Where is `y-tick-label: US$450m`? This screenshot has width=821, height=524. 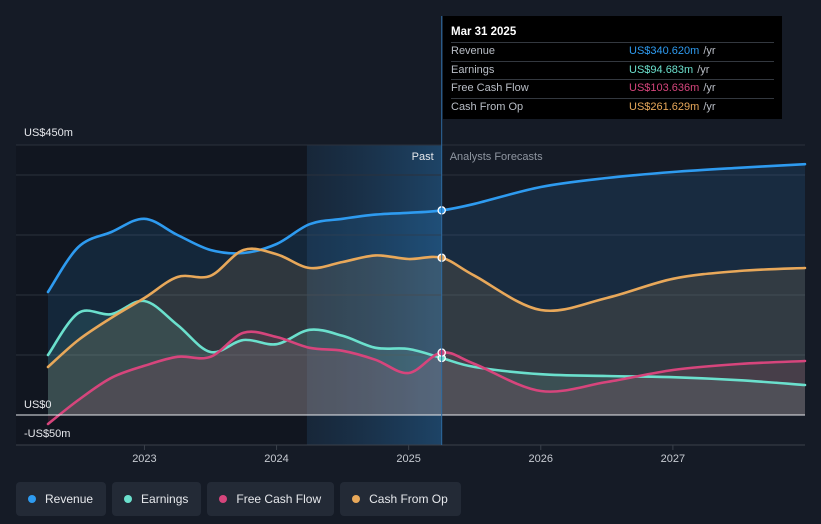 y-tick-label: US$450m is located at coordinates (48, 133).